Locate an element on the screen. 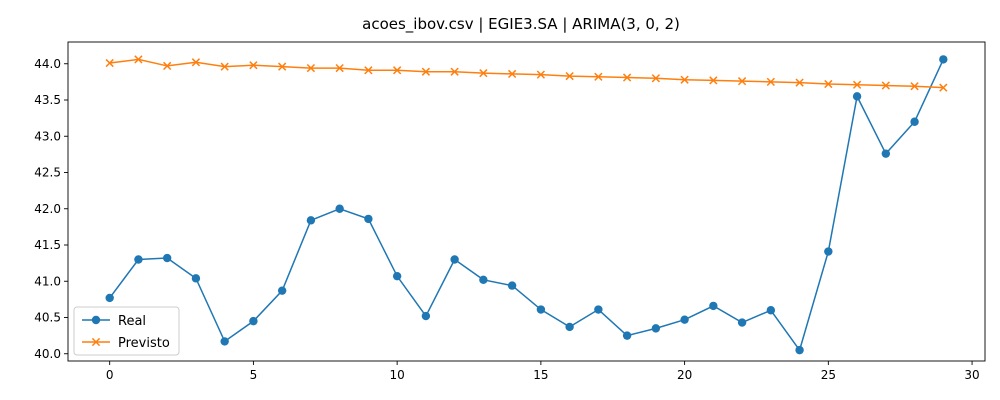 The height and width of the screenshot is (400, 1000). y-tick-label: 41.5 is located at coordinates (47, 245).